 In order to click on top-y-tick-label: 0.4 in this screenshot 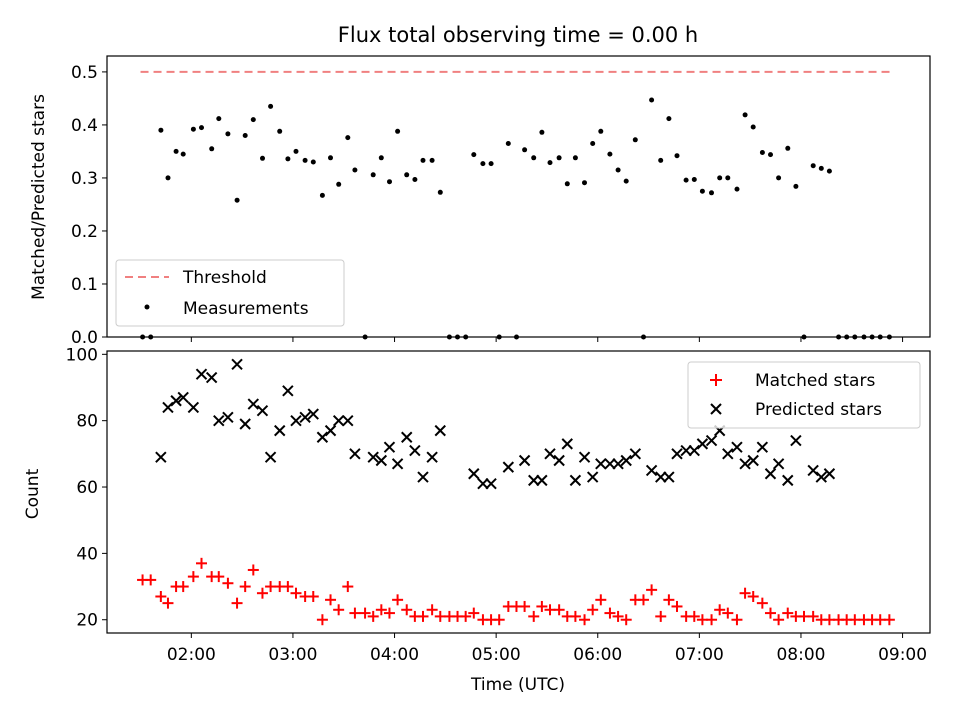, I will do `click(84, 126)`.